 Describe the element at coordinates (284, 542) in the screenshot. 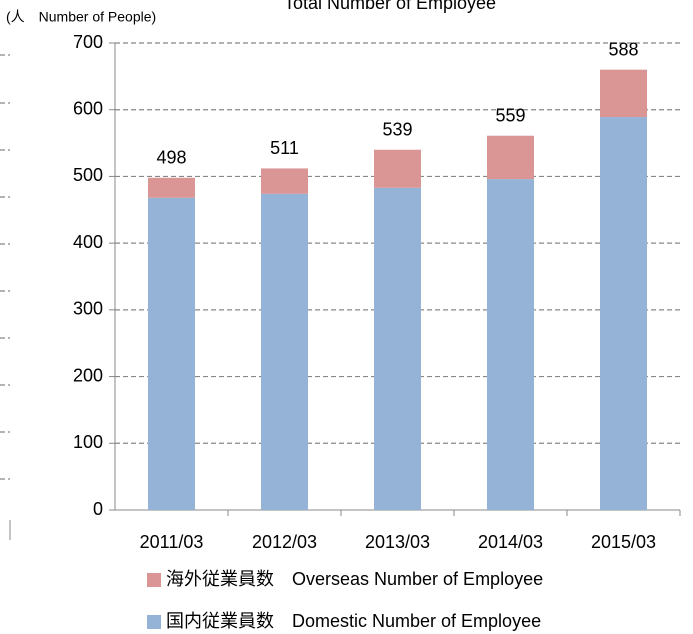

I see `x-tick-label: 2012/03` at that location.